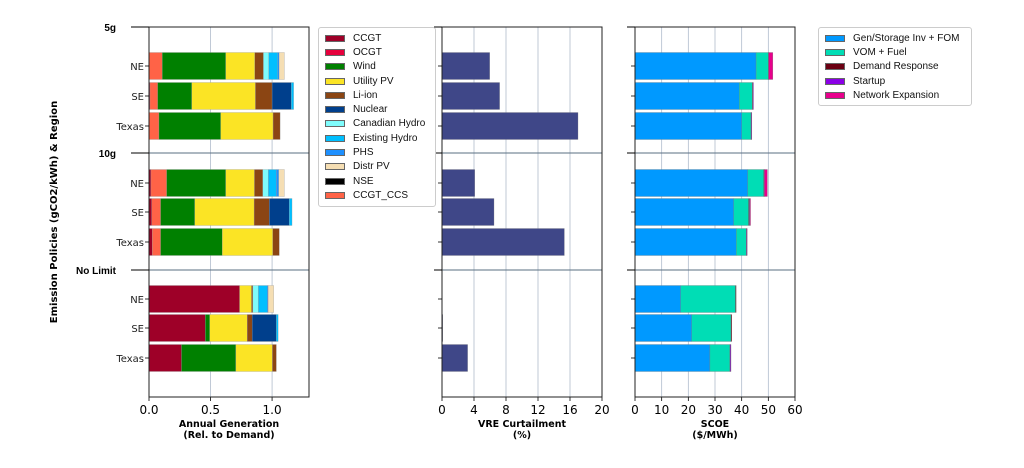  Describe the element at coordinates (377, 152) in the screenshot. I see `legend-item: PHS` at that location.